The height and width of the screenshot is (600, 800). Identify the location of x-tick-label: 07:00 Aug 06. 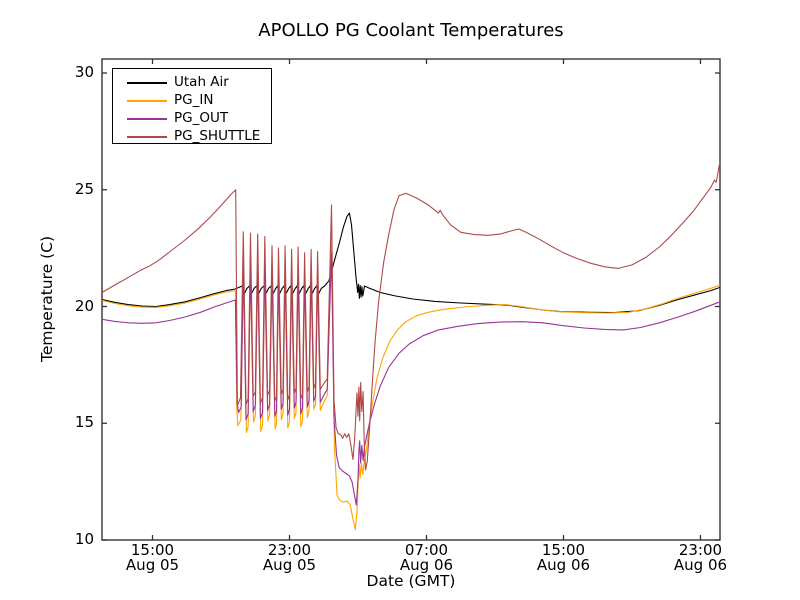
(426, 558).